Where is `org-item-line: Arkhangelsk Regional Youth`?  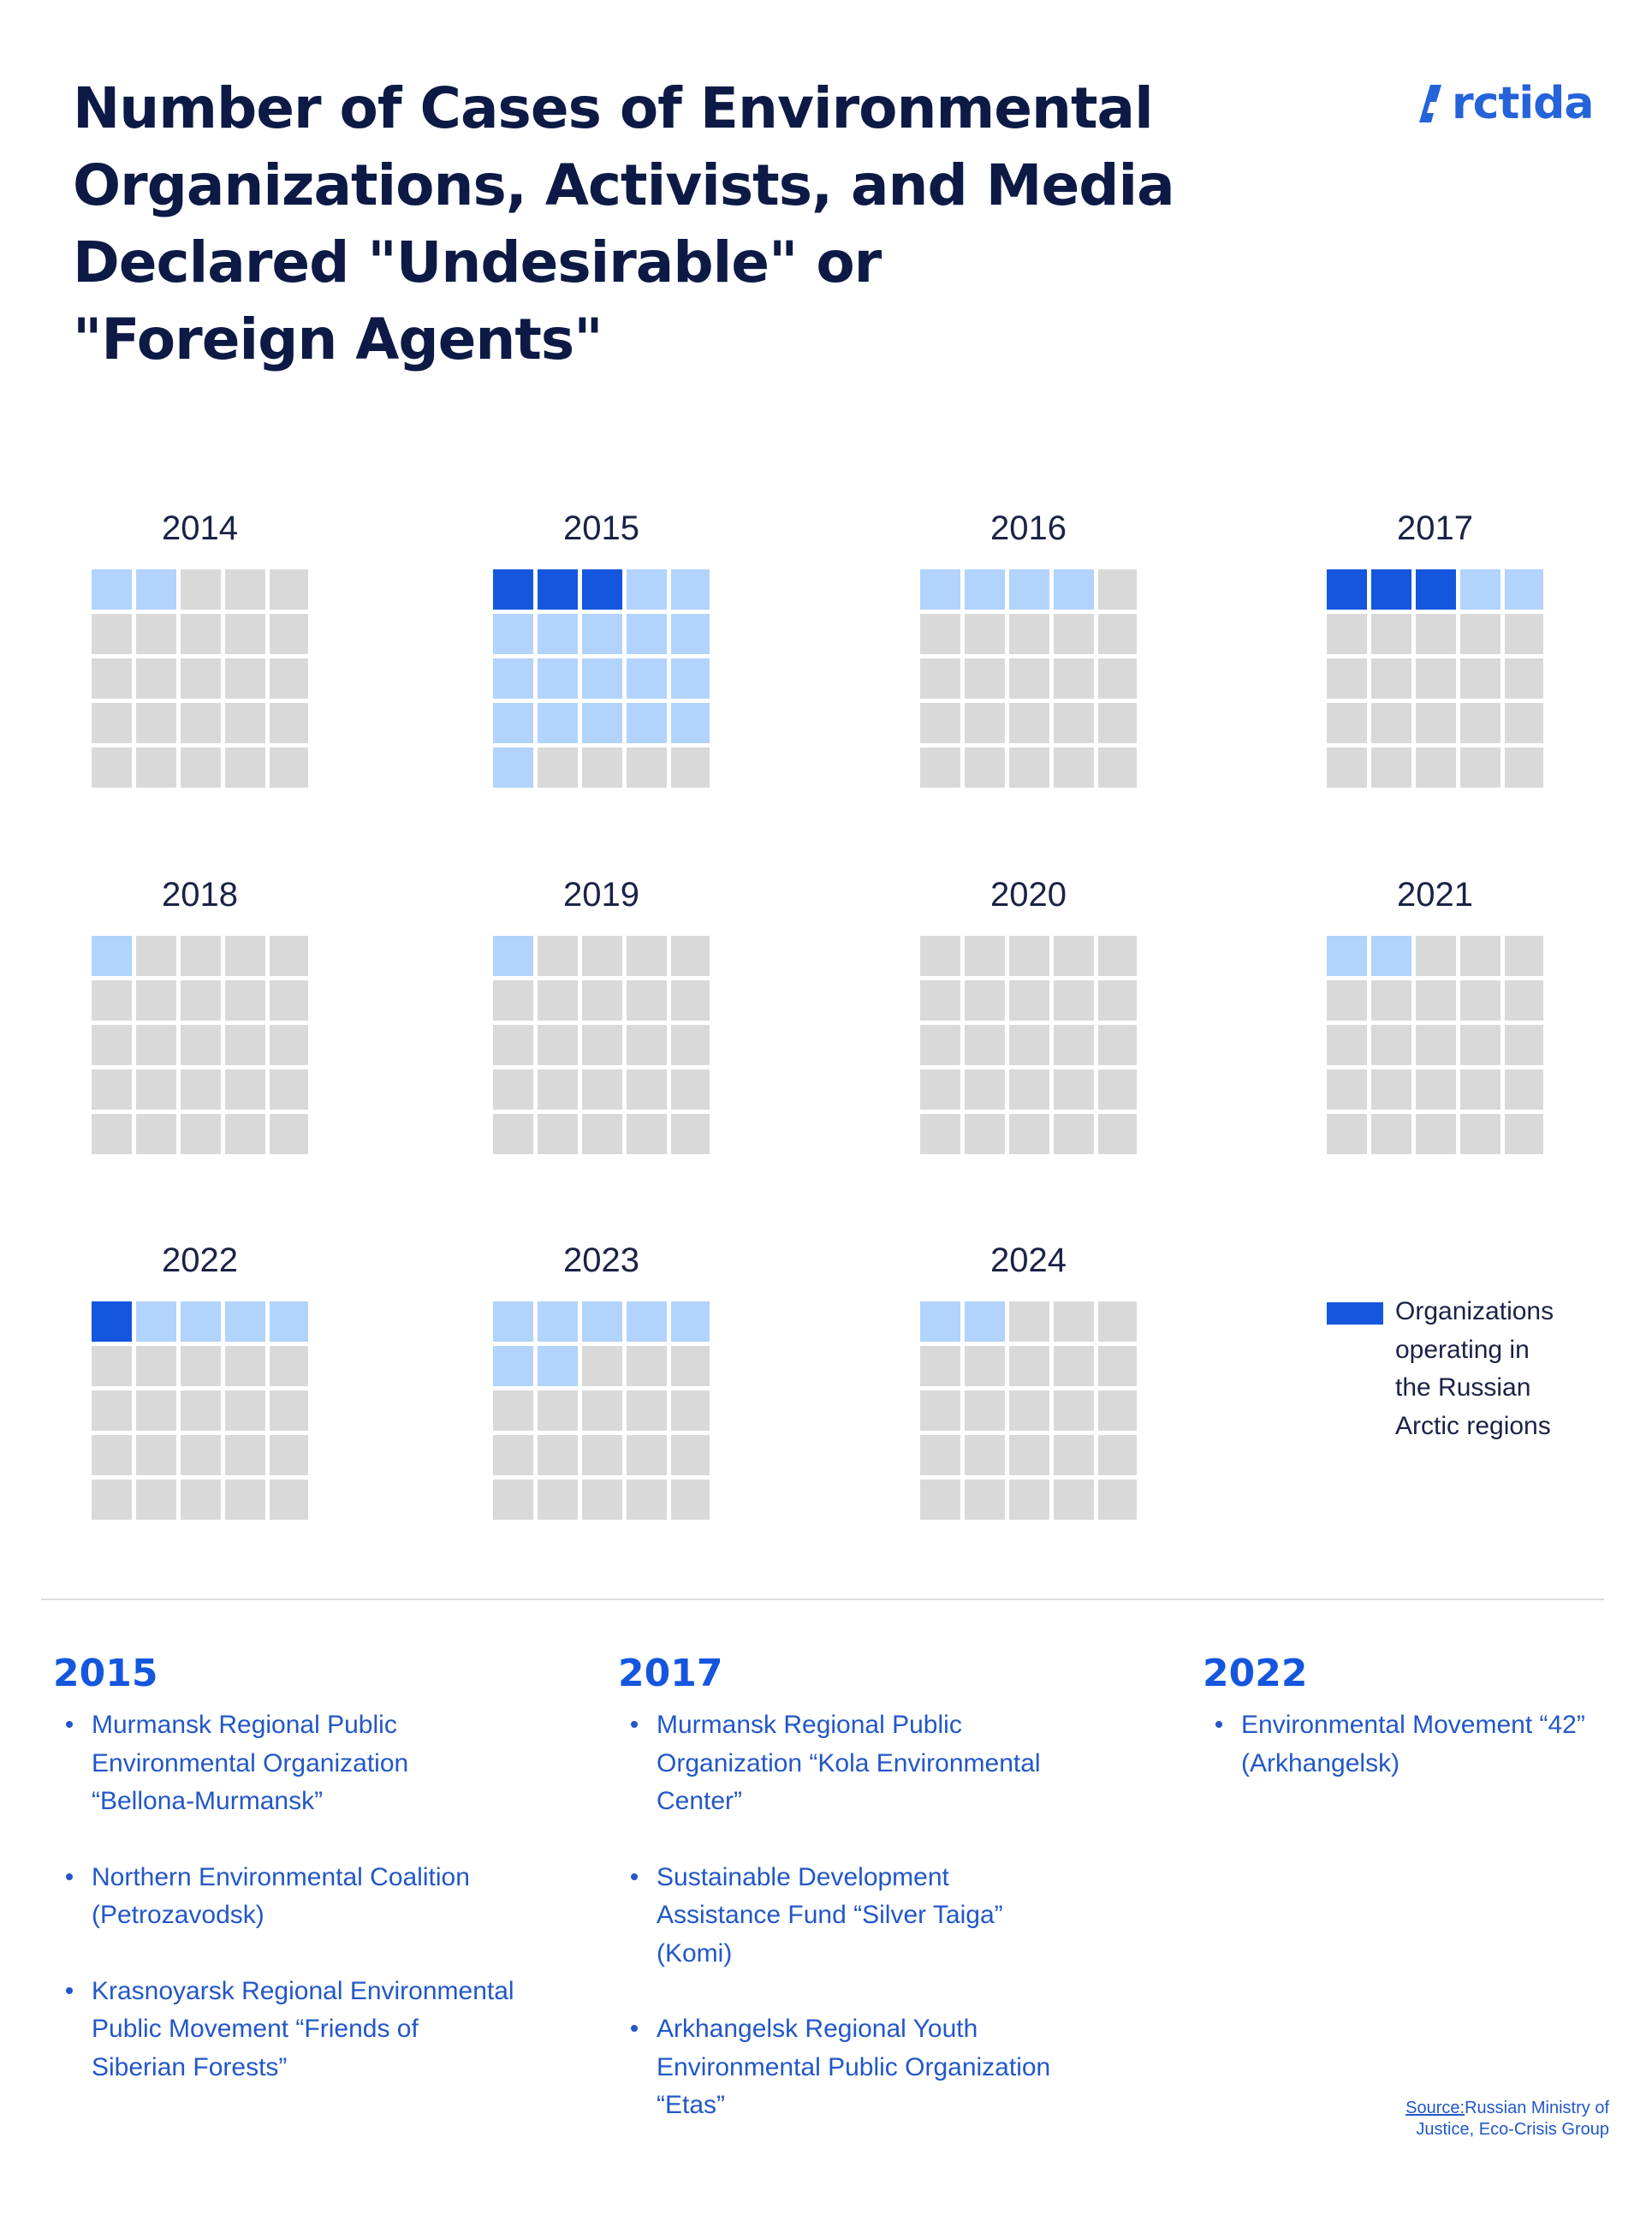
org-item-line: Arkhangelsk Regional Youth is located at coordinates (818, 2029).